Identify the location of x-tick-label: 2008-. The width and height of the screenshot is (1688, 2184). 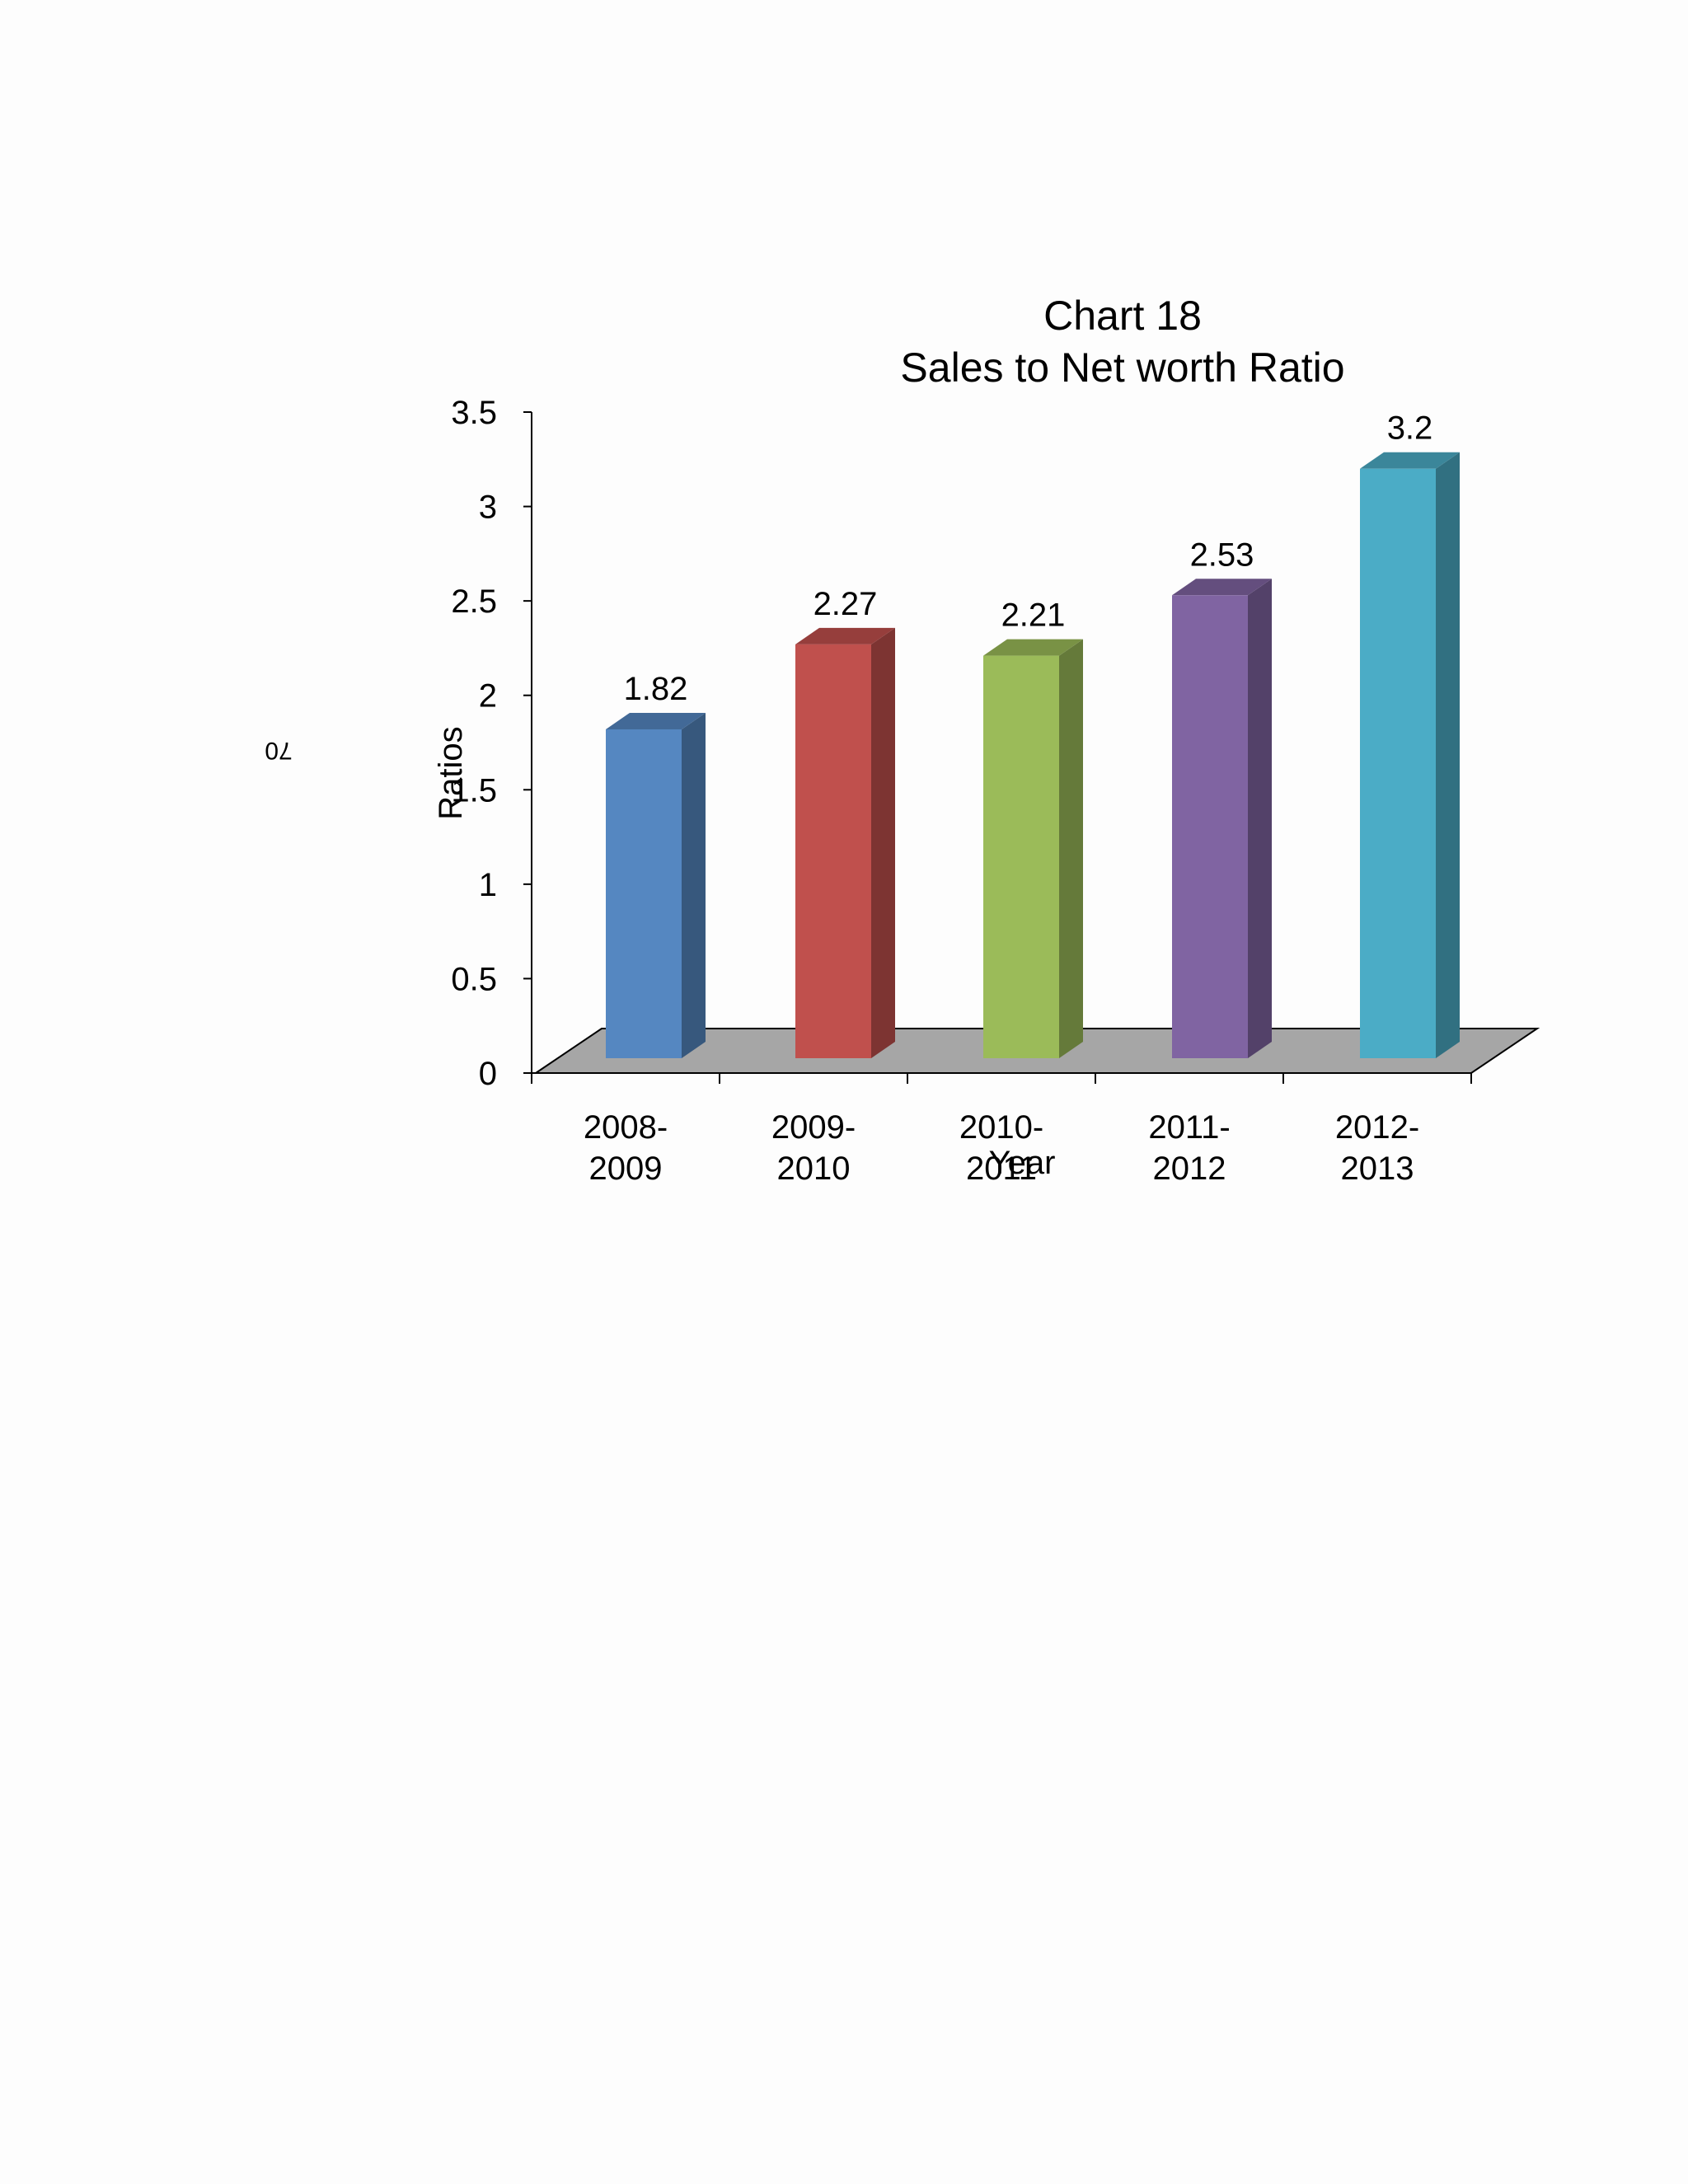
(626, 1127).